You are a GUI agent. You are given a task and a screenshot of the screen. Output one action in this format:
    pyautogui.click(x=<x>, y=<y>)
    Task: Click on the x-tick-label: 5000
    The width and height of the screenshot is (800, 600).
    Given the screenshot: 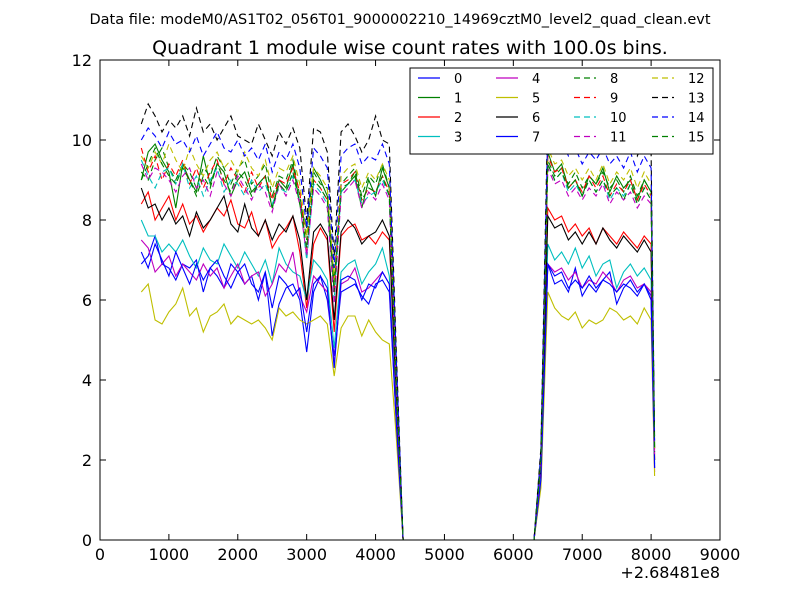 What is the action you would take?
    pyautogui.click(x=444, y=554)
    